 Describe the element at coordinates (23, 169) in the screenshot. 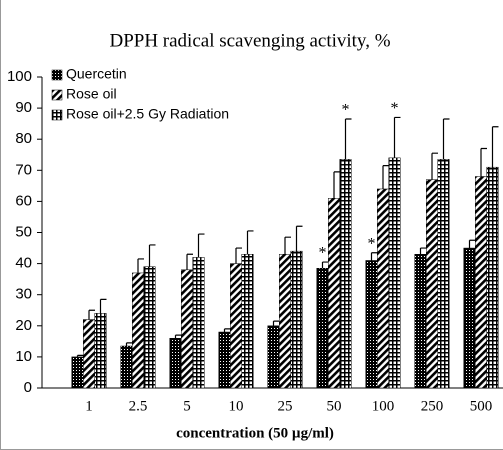

I see `y-tick-label: 70` at that location.